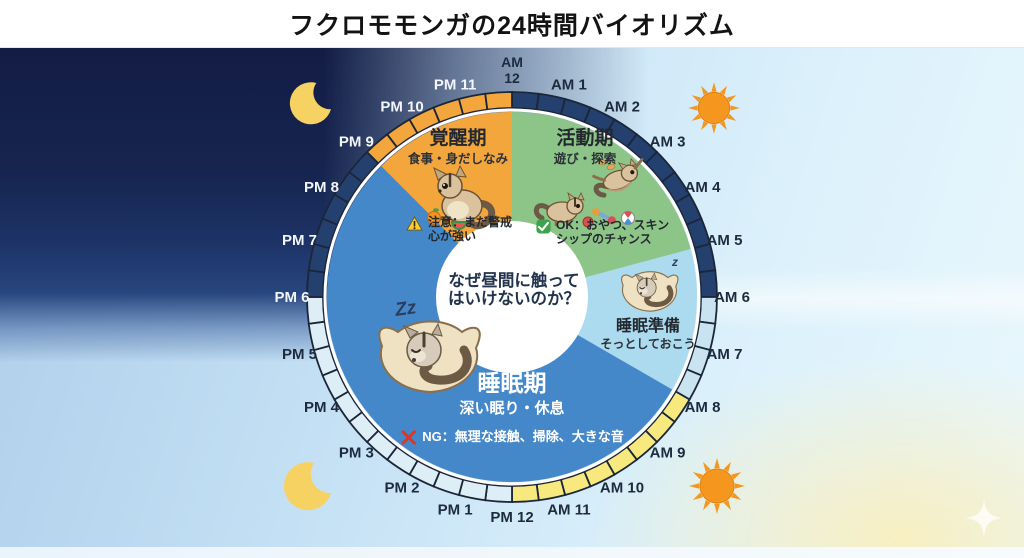 The height and width of the screenshot is (558, 1024). Describe the element at coordinates (703, 407) in the screenshot. I see `hour-label-am-8: AM 8` at that location.